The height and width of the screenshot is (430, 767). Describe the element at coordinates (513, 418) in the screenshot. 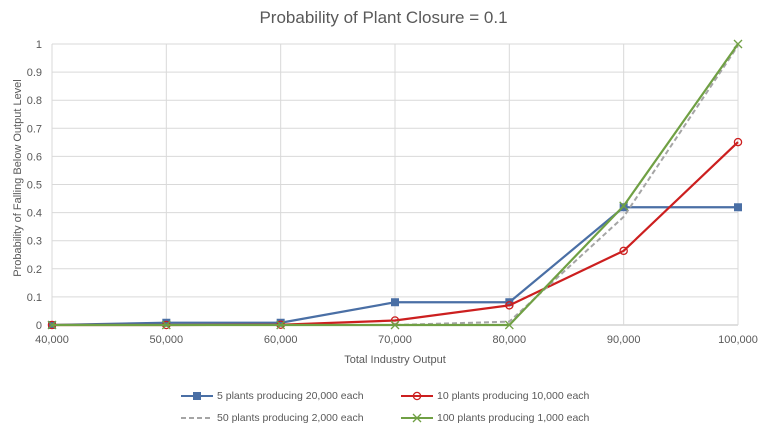

I see `legend-label: 100 plants producing 1,000 each` at that location.